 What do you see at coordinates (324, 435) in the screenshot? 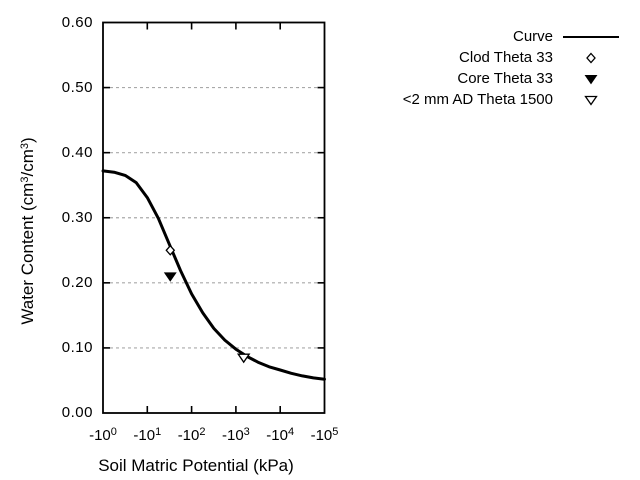
I see `x-tick-label--10^5: -105` at bounding box center [324, 435].